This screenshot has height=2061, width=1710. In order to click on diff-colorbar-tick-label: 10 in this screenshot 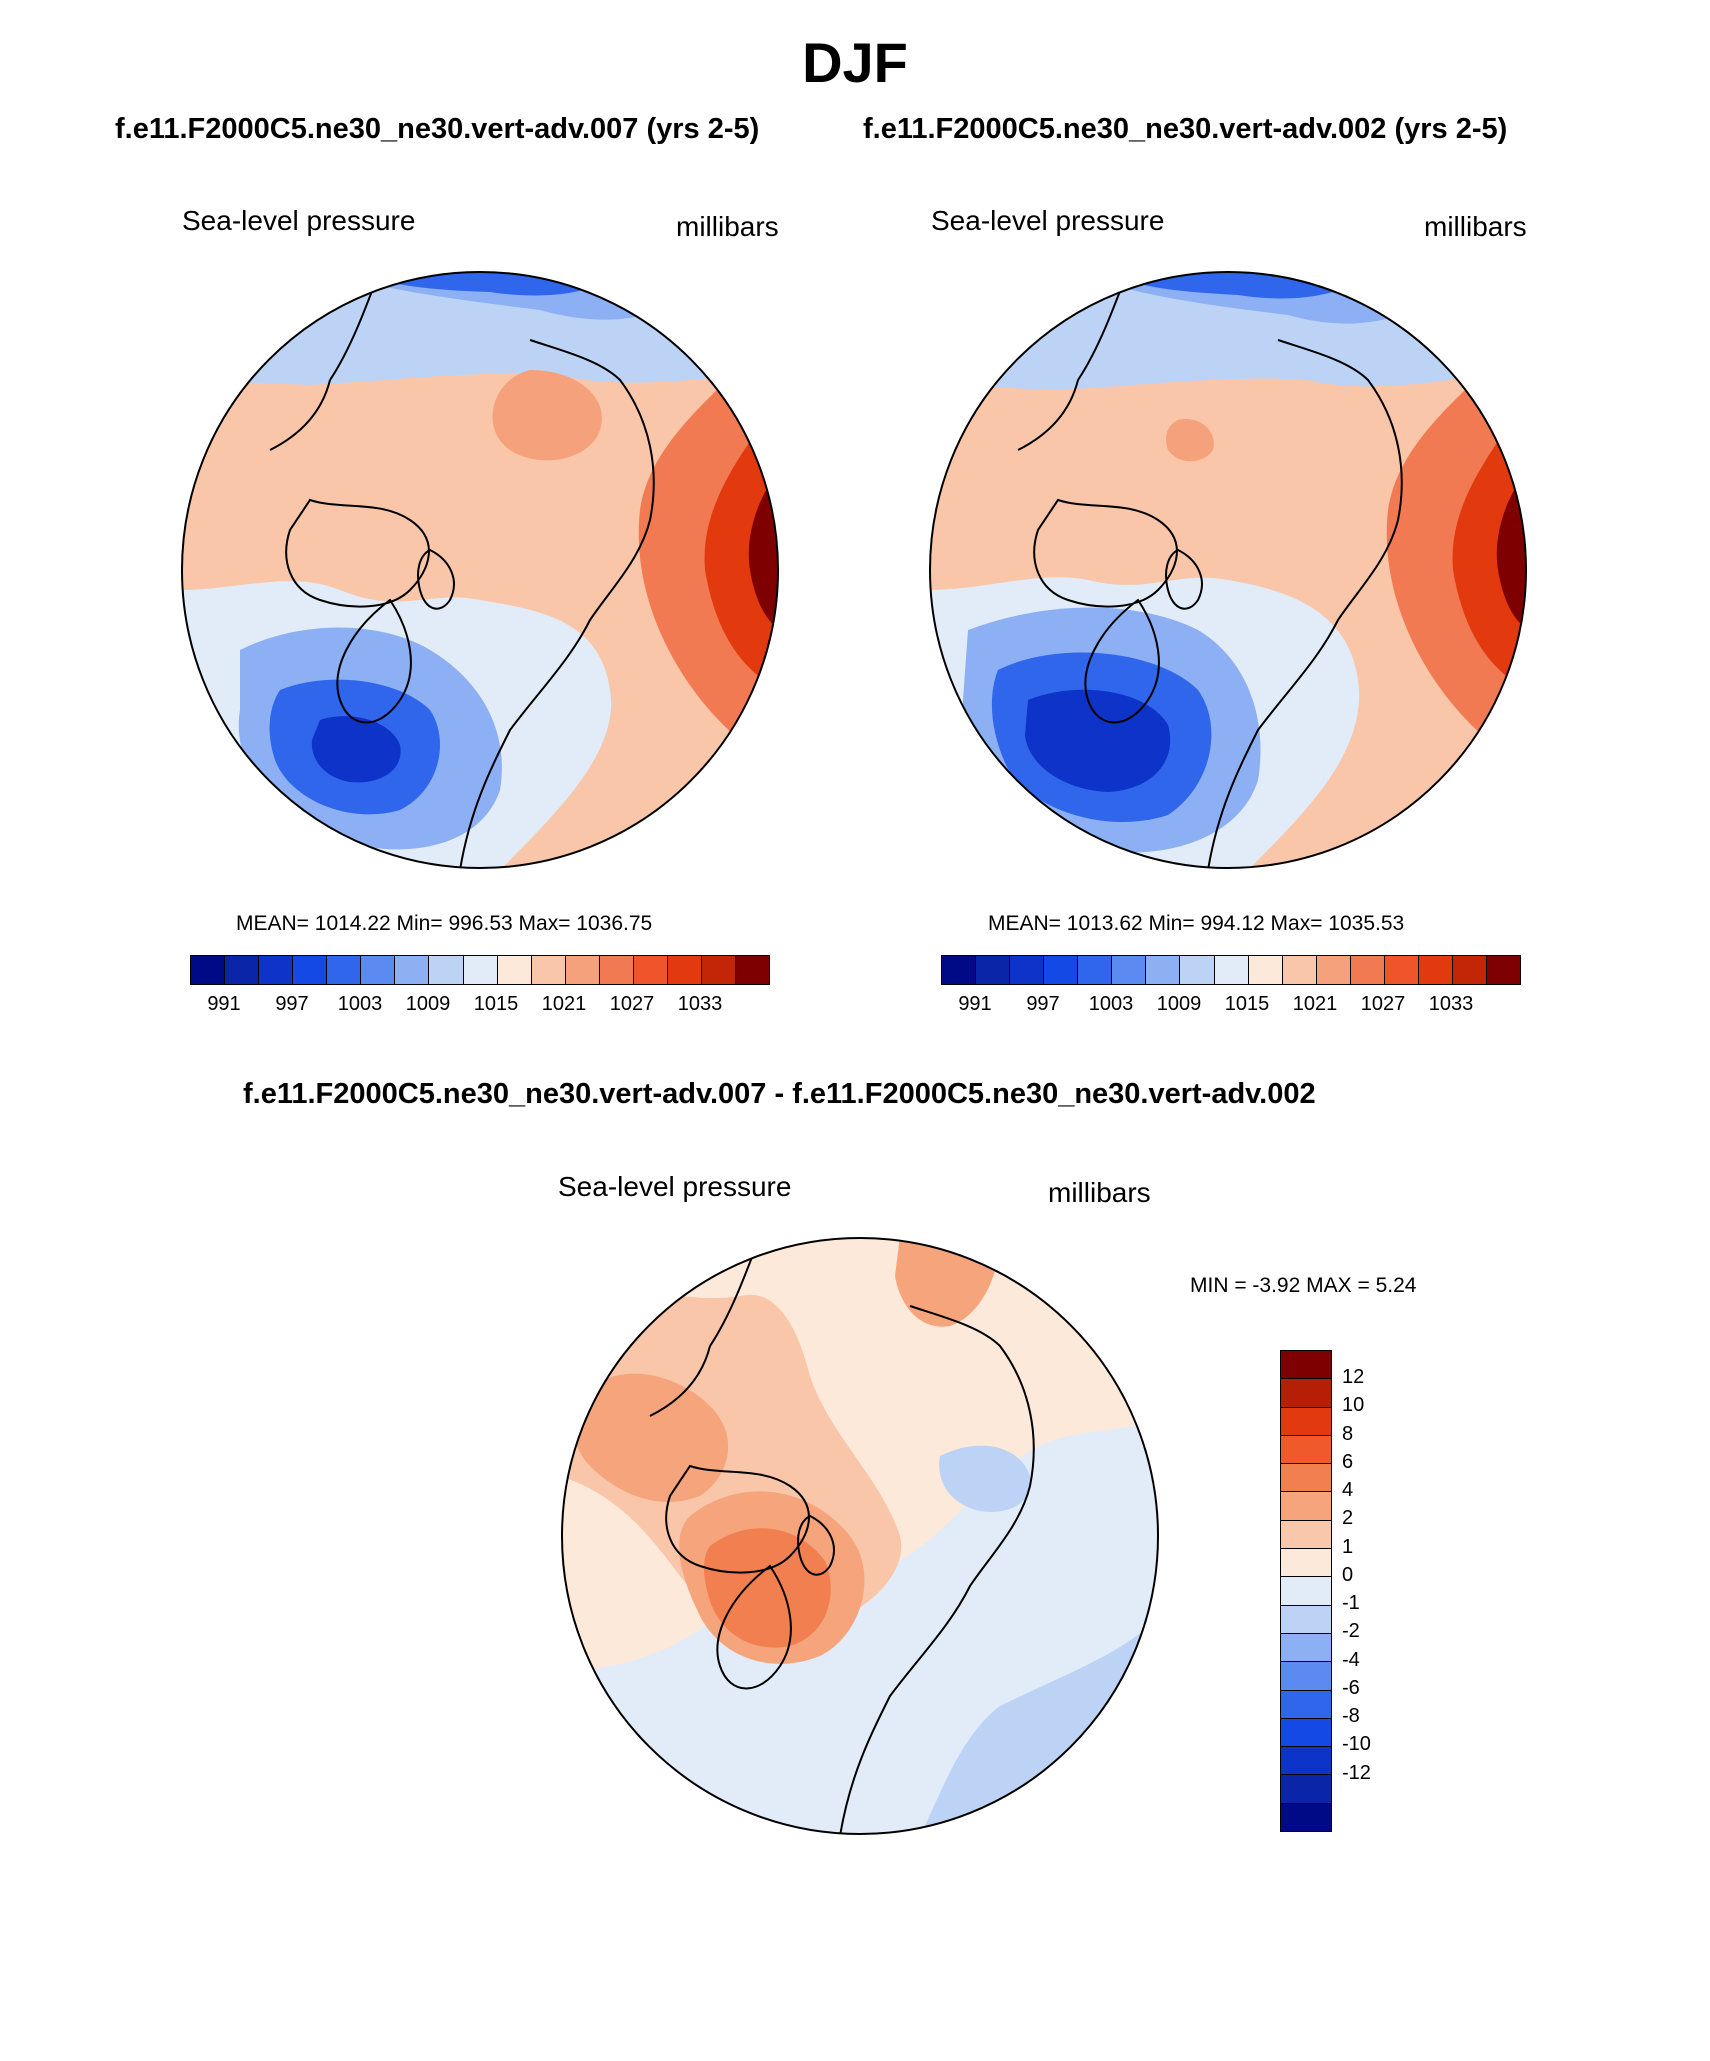, I will do `click(1353, 1405)`.